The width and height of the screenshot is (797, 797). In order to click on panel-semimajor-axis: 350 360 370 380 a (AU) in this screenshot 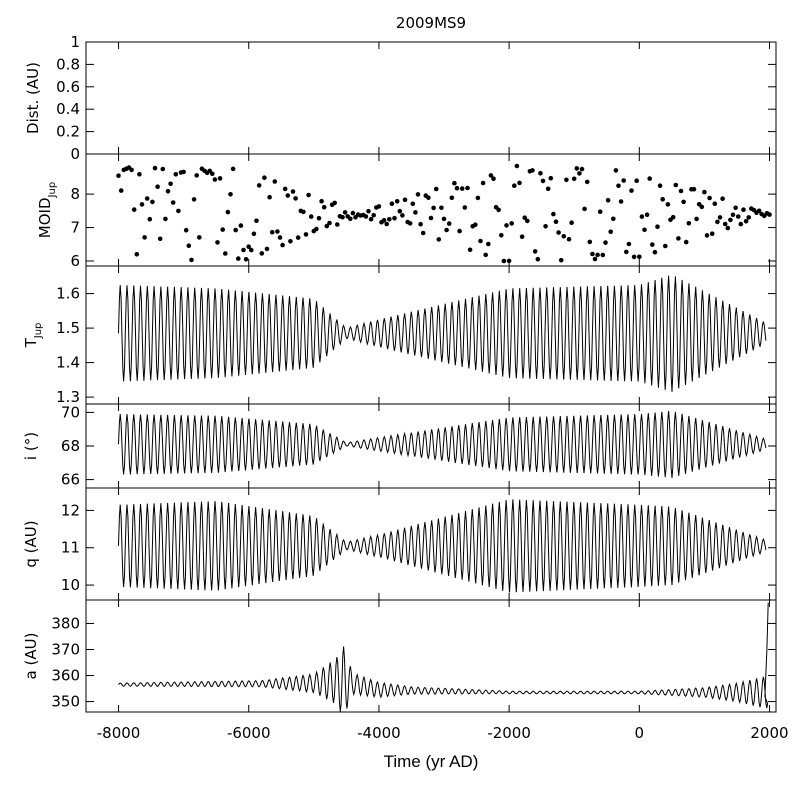, I will do `click(399, 656)`.